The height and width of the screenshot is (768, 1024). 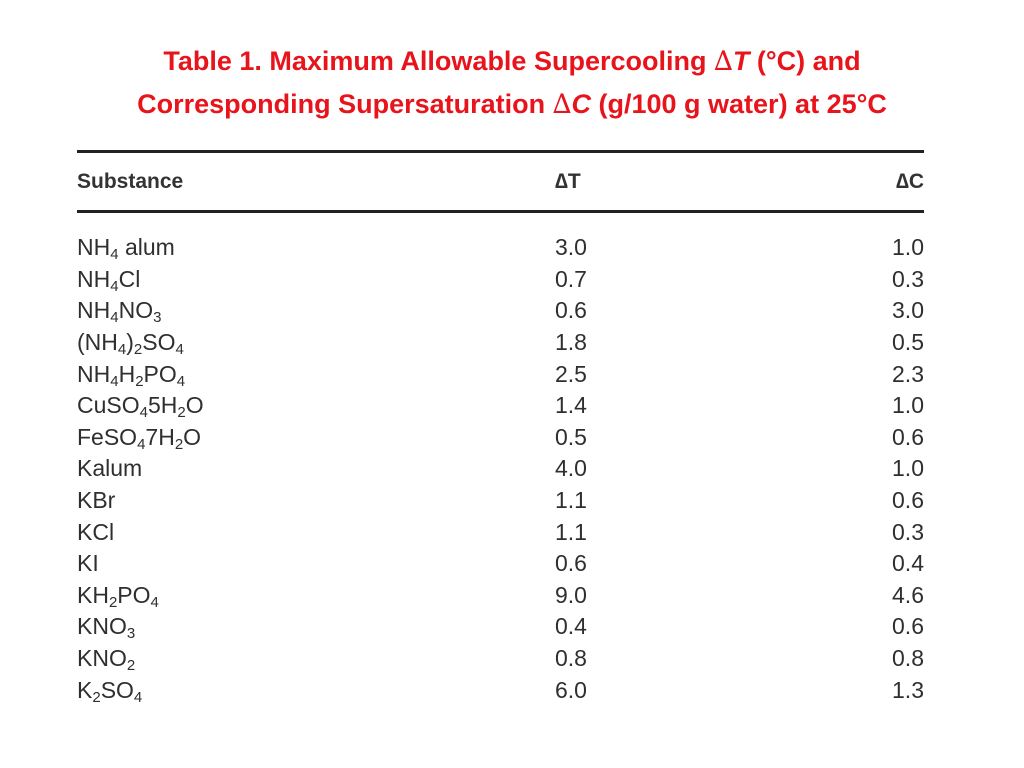 What do you see at coordinates (500, 151) in the screenshot?
I see `table-top-rule` at bounding box center [500, 151].